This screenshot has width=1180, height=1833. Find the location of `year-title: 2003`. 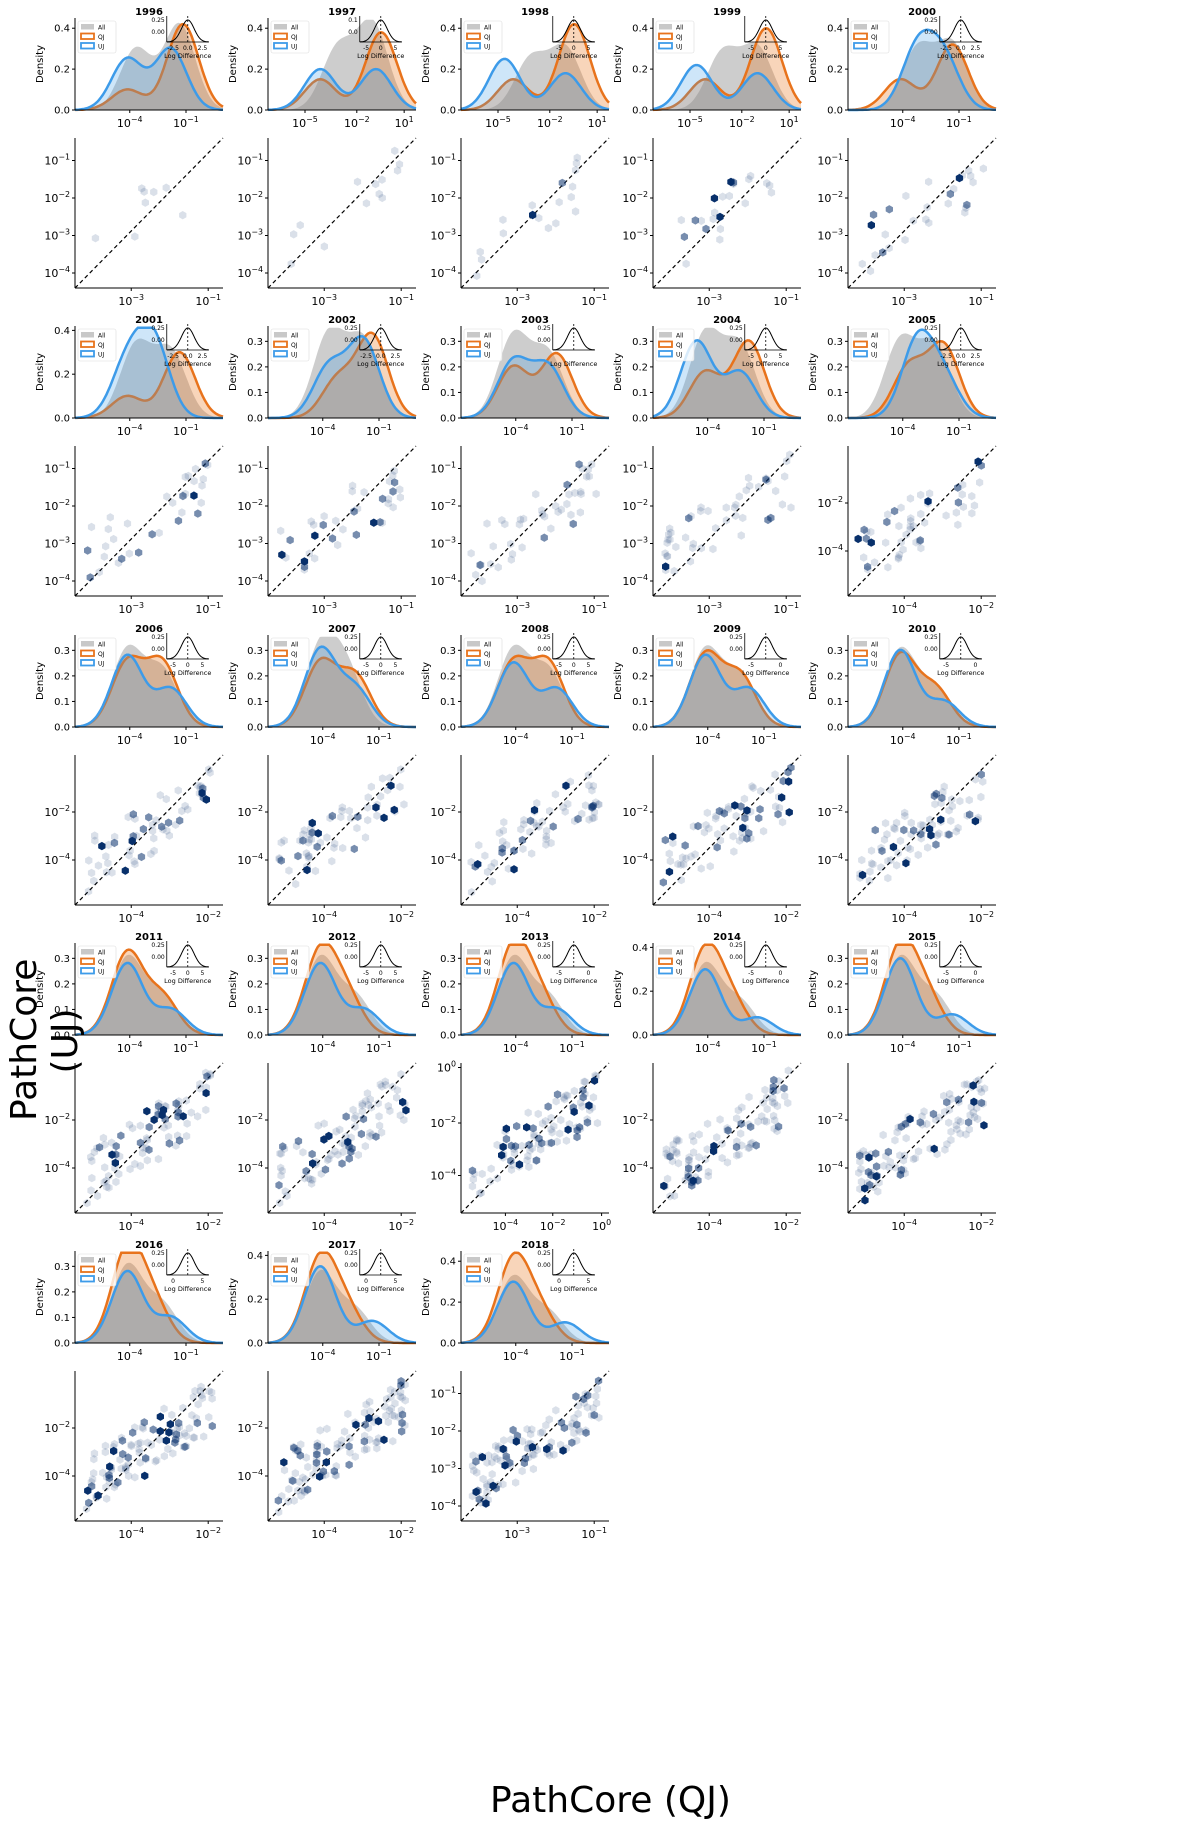

year-title: 2003 is located at coordinates (535, 320).